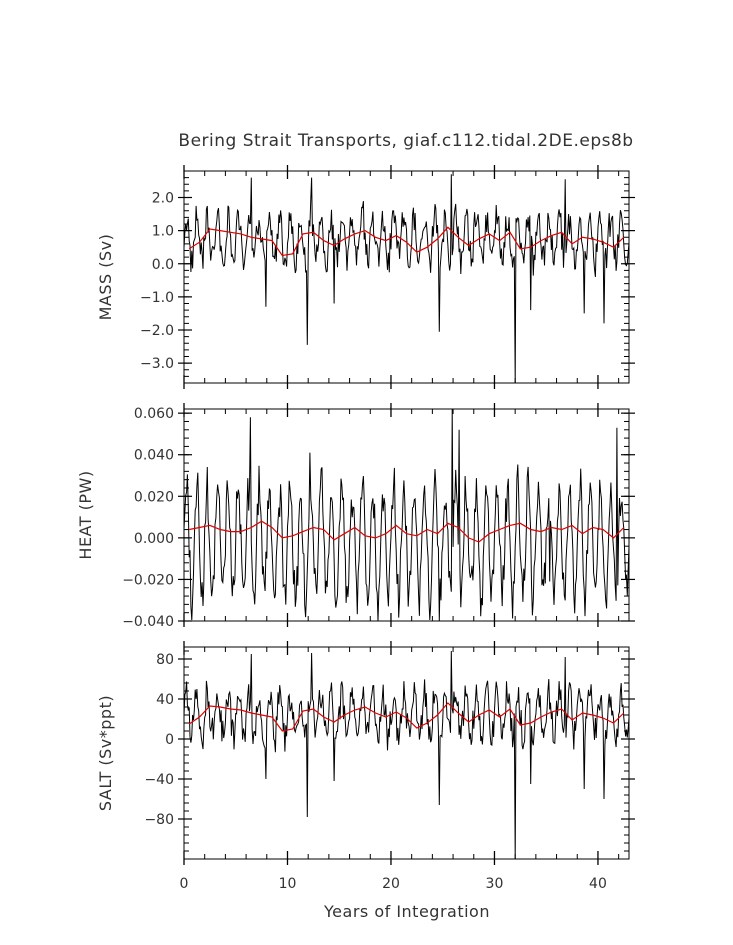 Image resolution: width=733 pixels, height=945 pixels. I want to click on salt-y-tick-label: 0, so click(169, 740).